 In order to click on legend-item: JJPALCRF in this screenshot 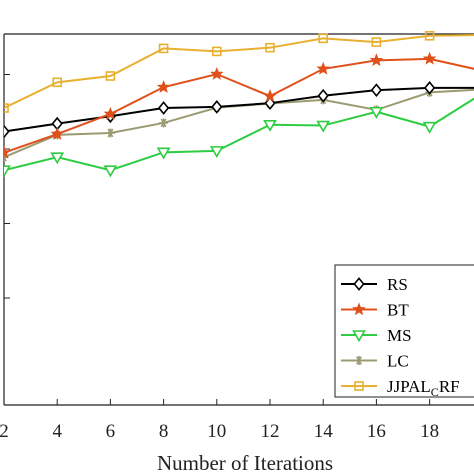, I will do `click(400, 388)`.